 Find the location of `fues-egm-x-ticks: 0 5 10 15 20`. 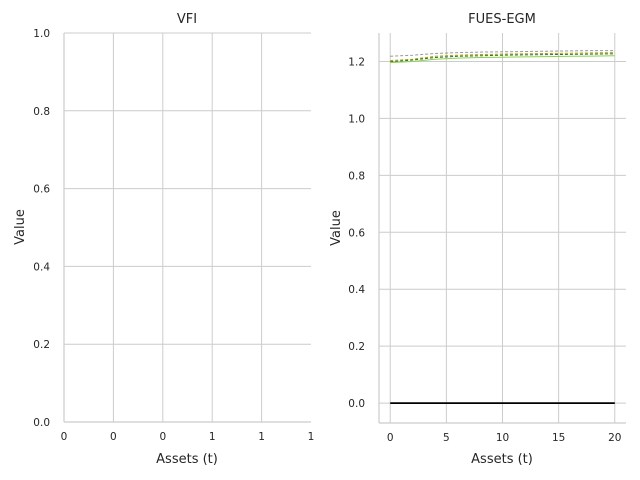

fues-egm-x-ticks: 0 5 10 15 20 is located at coordinates (504, 438).